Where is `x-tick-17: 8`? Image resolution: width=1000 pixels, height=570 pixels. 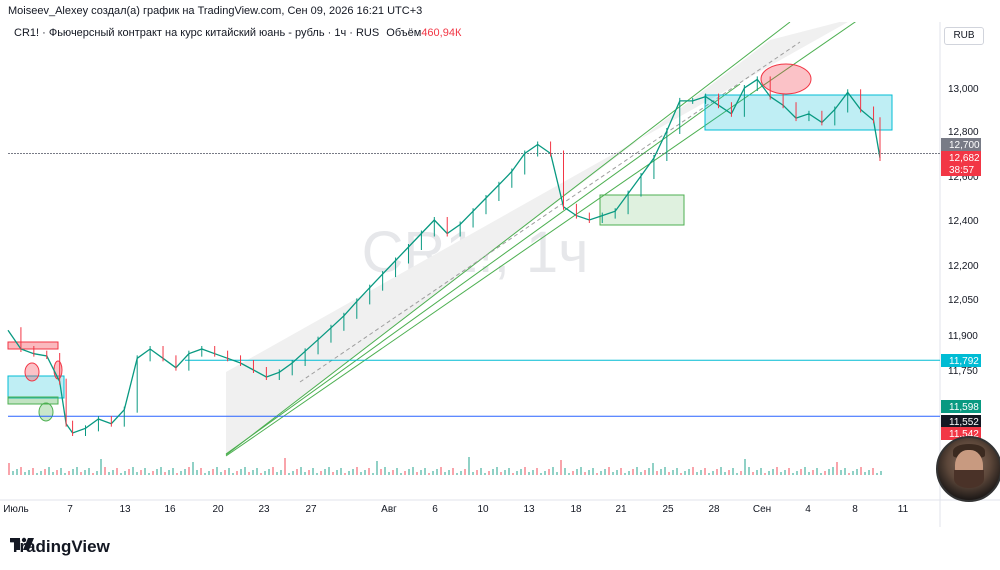
x-tick-17: 8 is located at coordinates (855, 509).